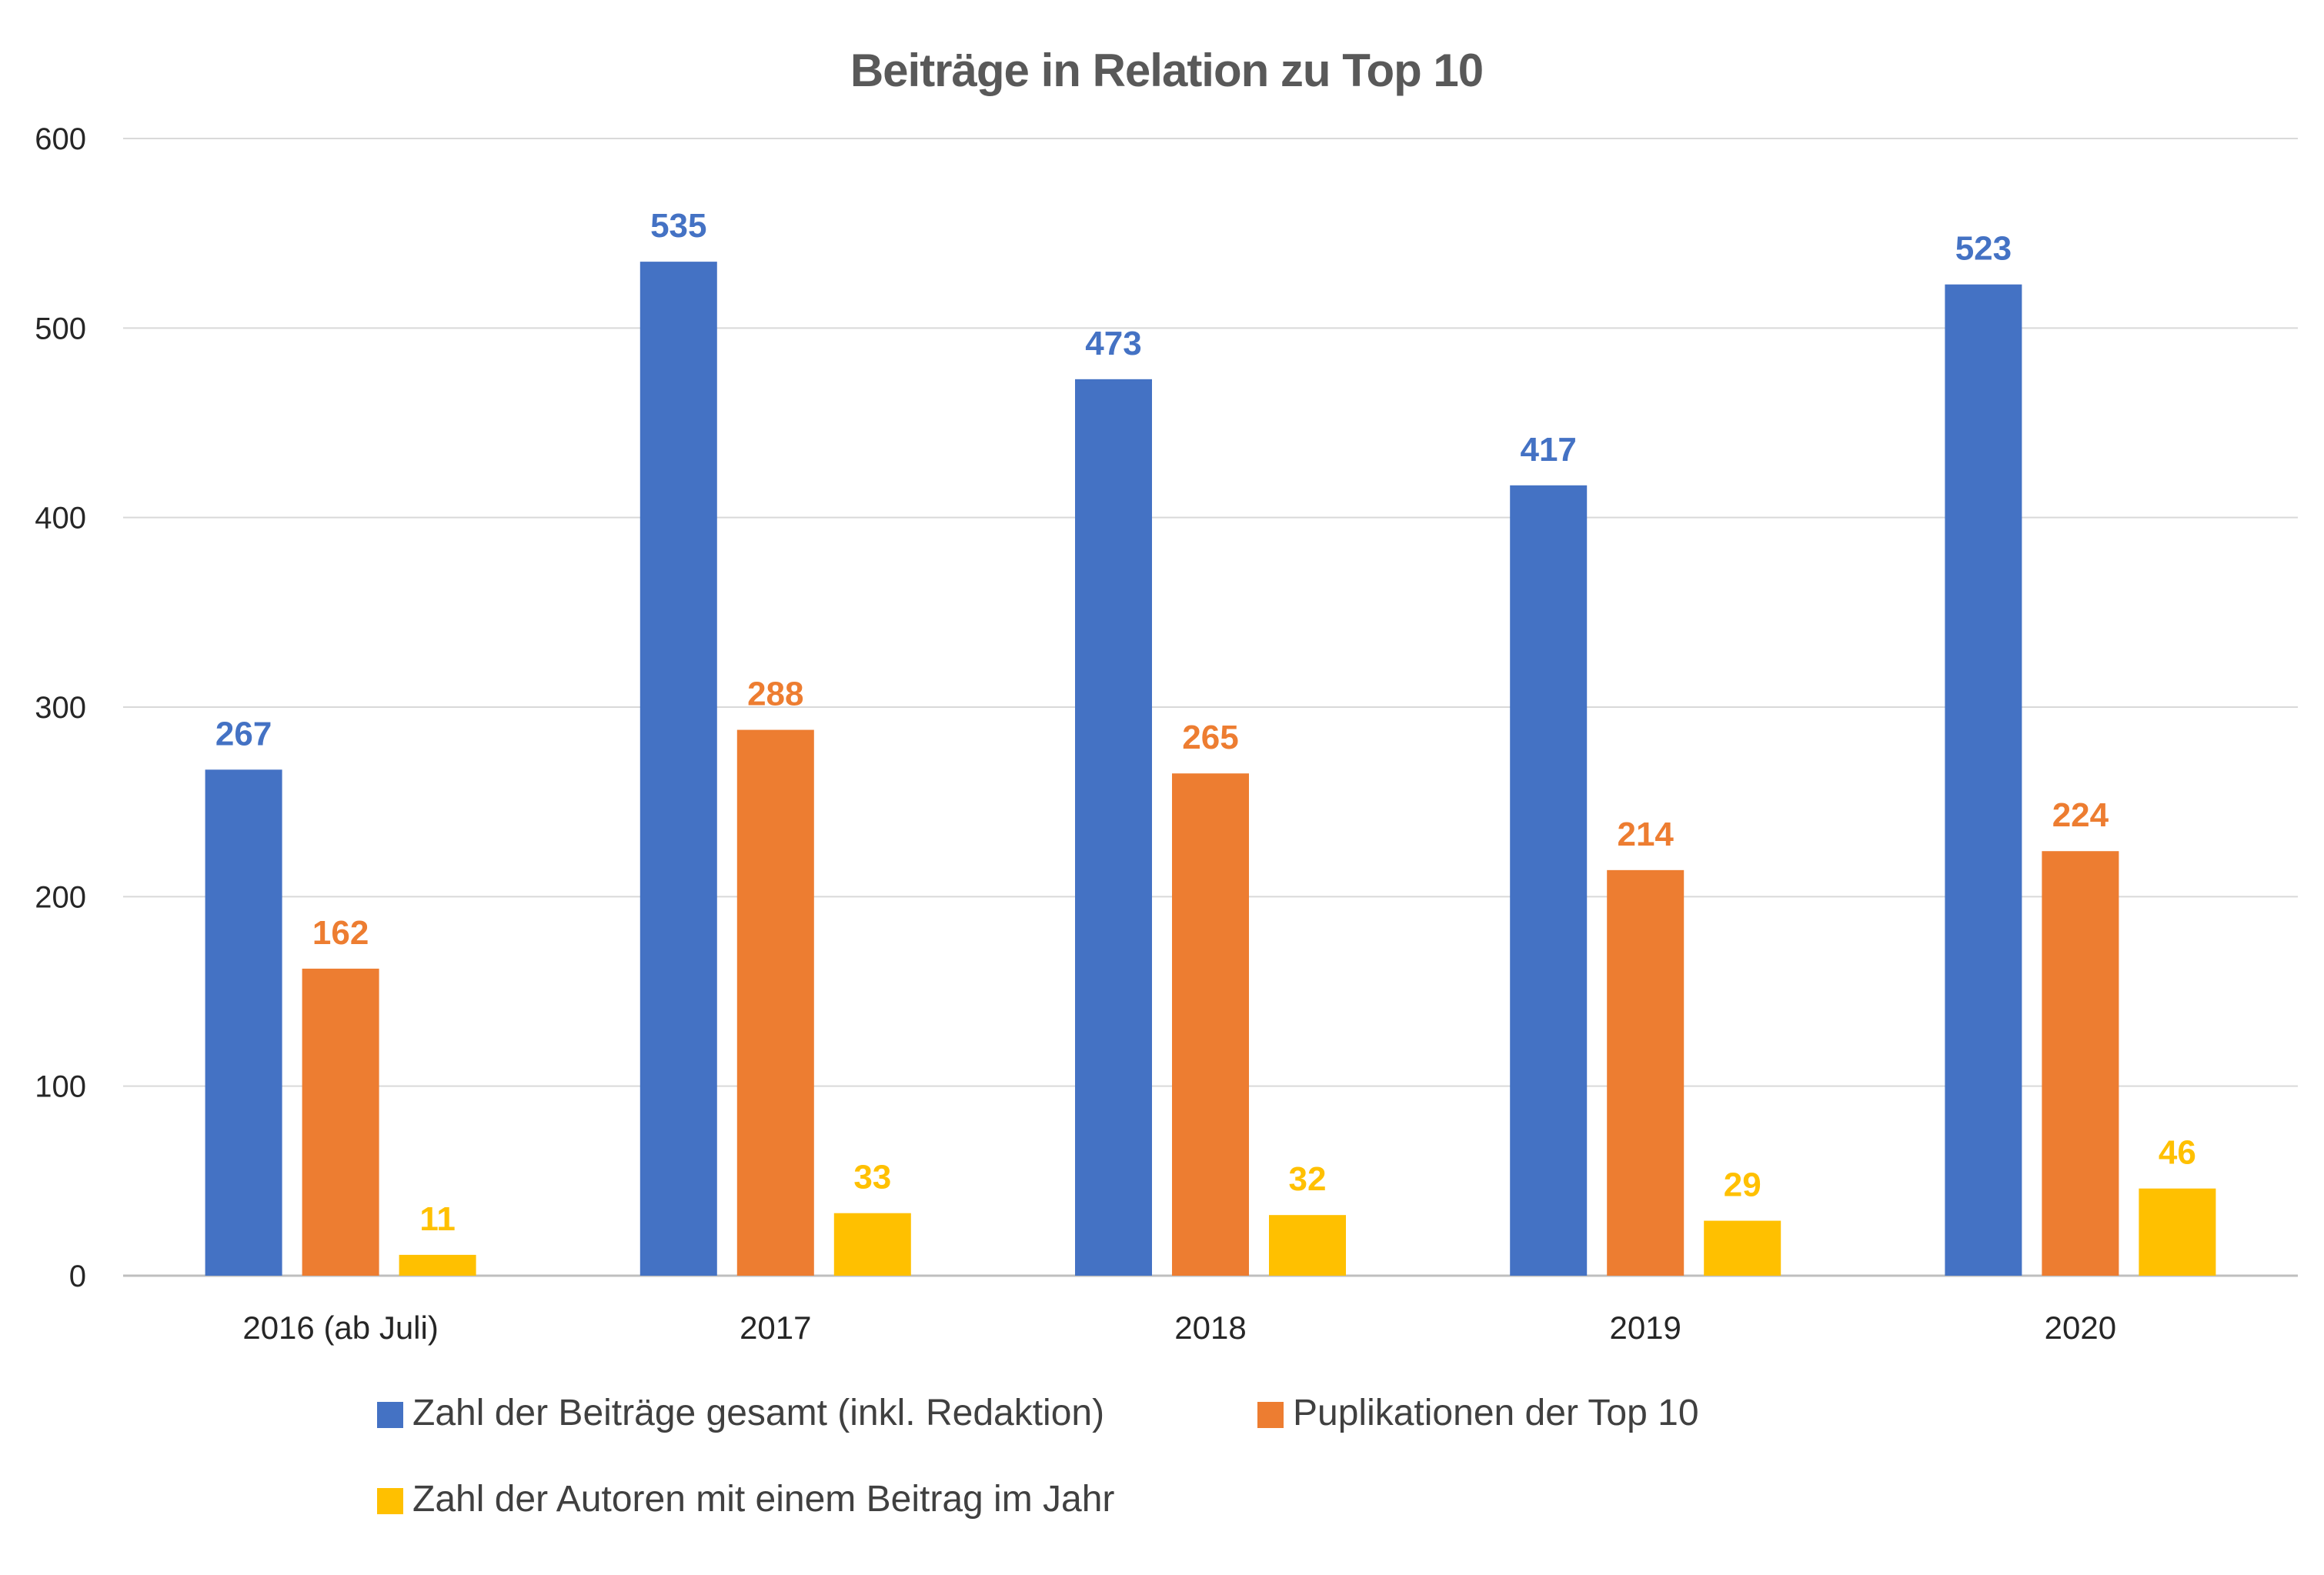 The height and width of the screenshot is (1575, 2324). I want to click on y-tick-label: 300, so click(61, 708).